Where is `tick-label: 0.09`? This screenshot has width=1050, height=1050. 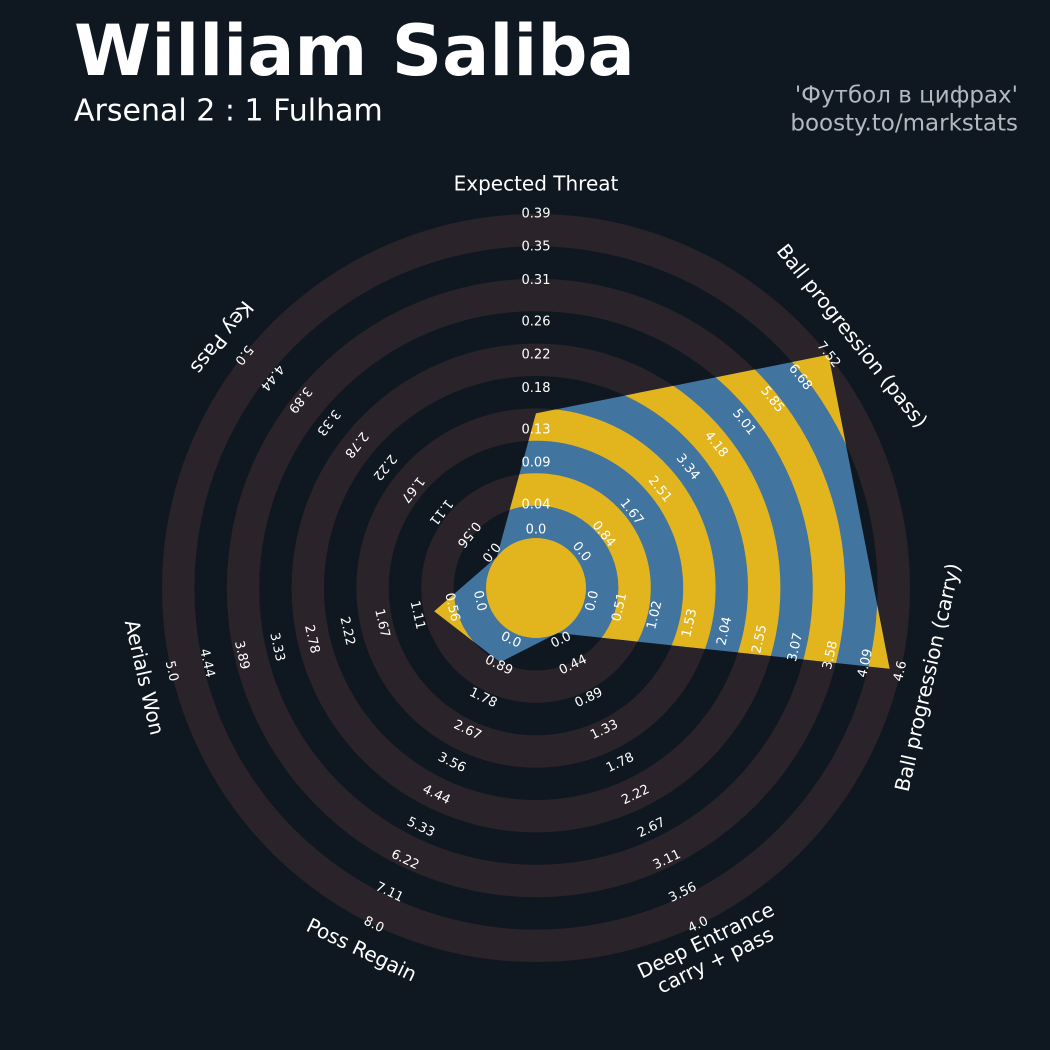 tick-label: 0.09 is located at coordinates (536, 463).